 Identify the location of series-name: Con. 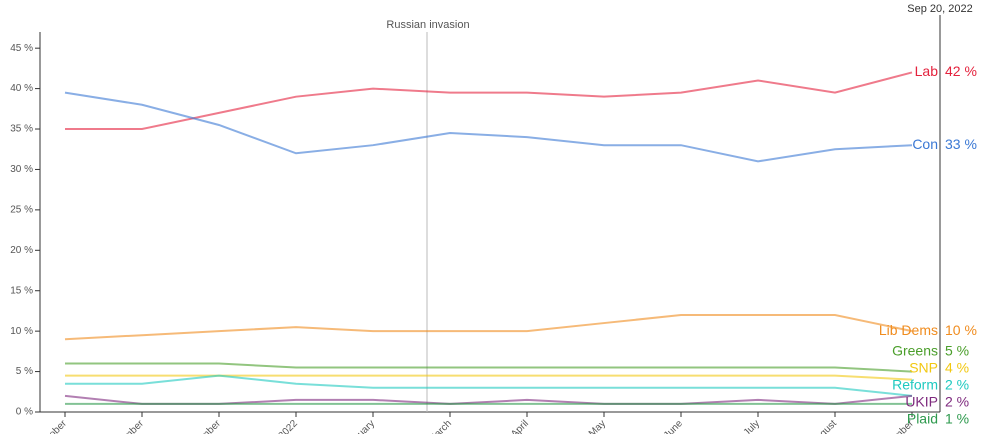
(925, 144).